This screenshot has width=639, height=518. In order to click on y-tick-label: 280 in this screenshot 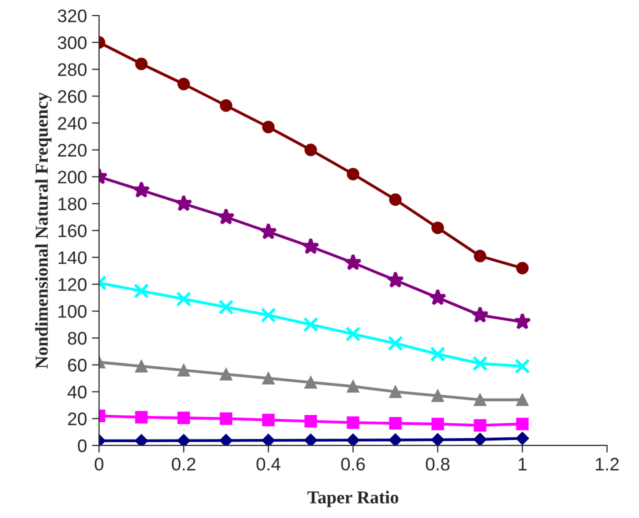, I will do `click(72, 69)`.